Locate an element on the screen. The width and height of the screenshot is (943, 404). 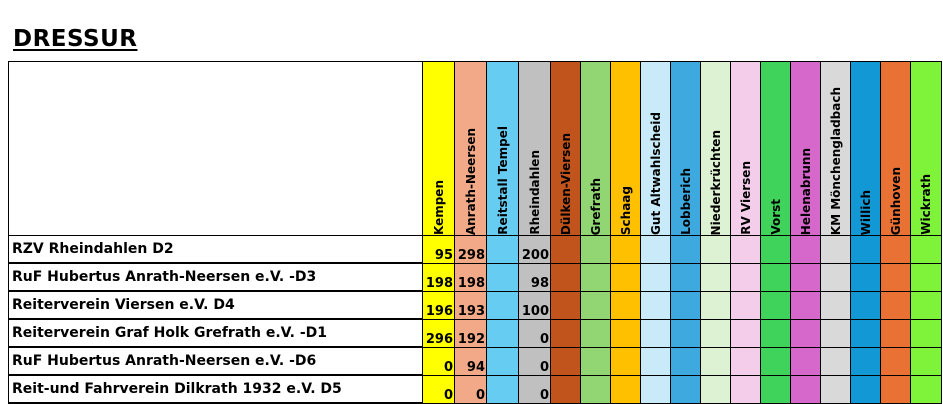
score-cell: 296 is located at coordinates (438, 333).